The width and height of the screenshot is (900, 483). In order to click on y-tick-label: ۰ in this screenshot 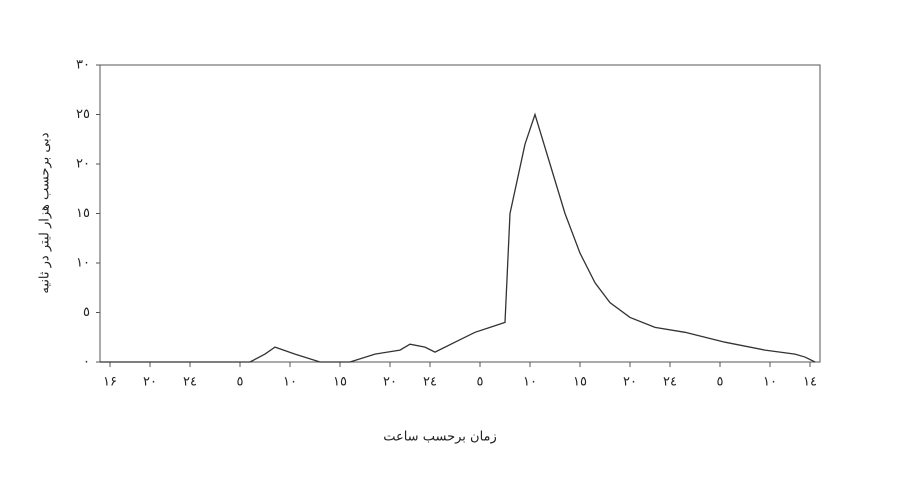, I will do `click(86, 362)`.